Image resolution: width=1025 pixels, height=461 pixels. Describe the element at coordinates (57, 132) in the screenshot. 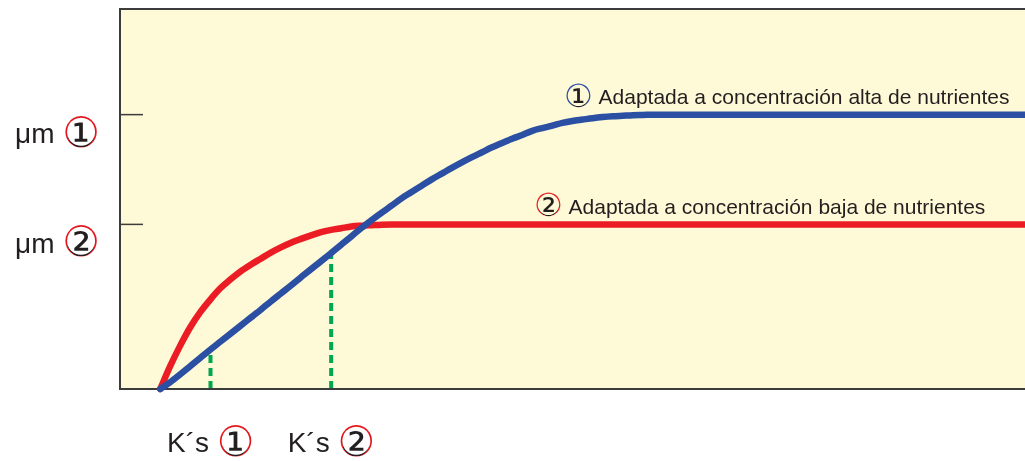

I see `text: μm ①` at that location.